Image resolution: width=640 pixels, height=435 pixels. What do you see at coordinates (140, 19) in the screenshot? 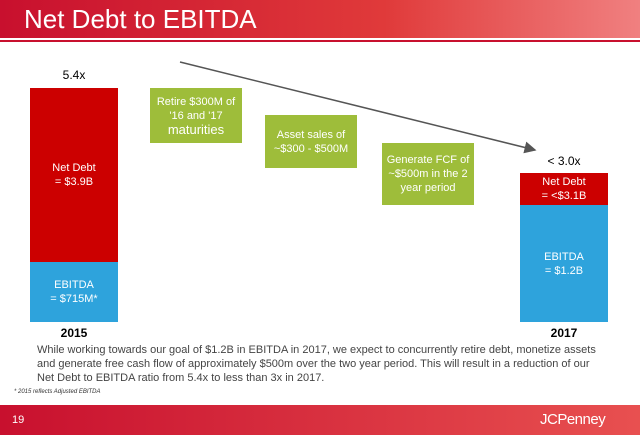
I see `title: Net Debt to EBITDA` at bounding box center [140, 19].